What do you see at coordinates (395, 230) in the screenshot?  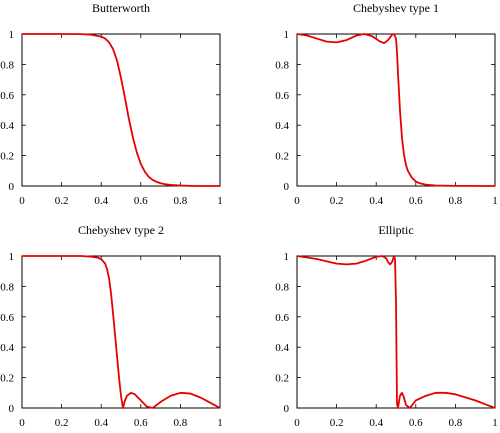 I see `subplot-title: Elliptic` at bounding box center [395, 230].